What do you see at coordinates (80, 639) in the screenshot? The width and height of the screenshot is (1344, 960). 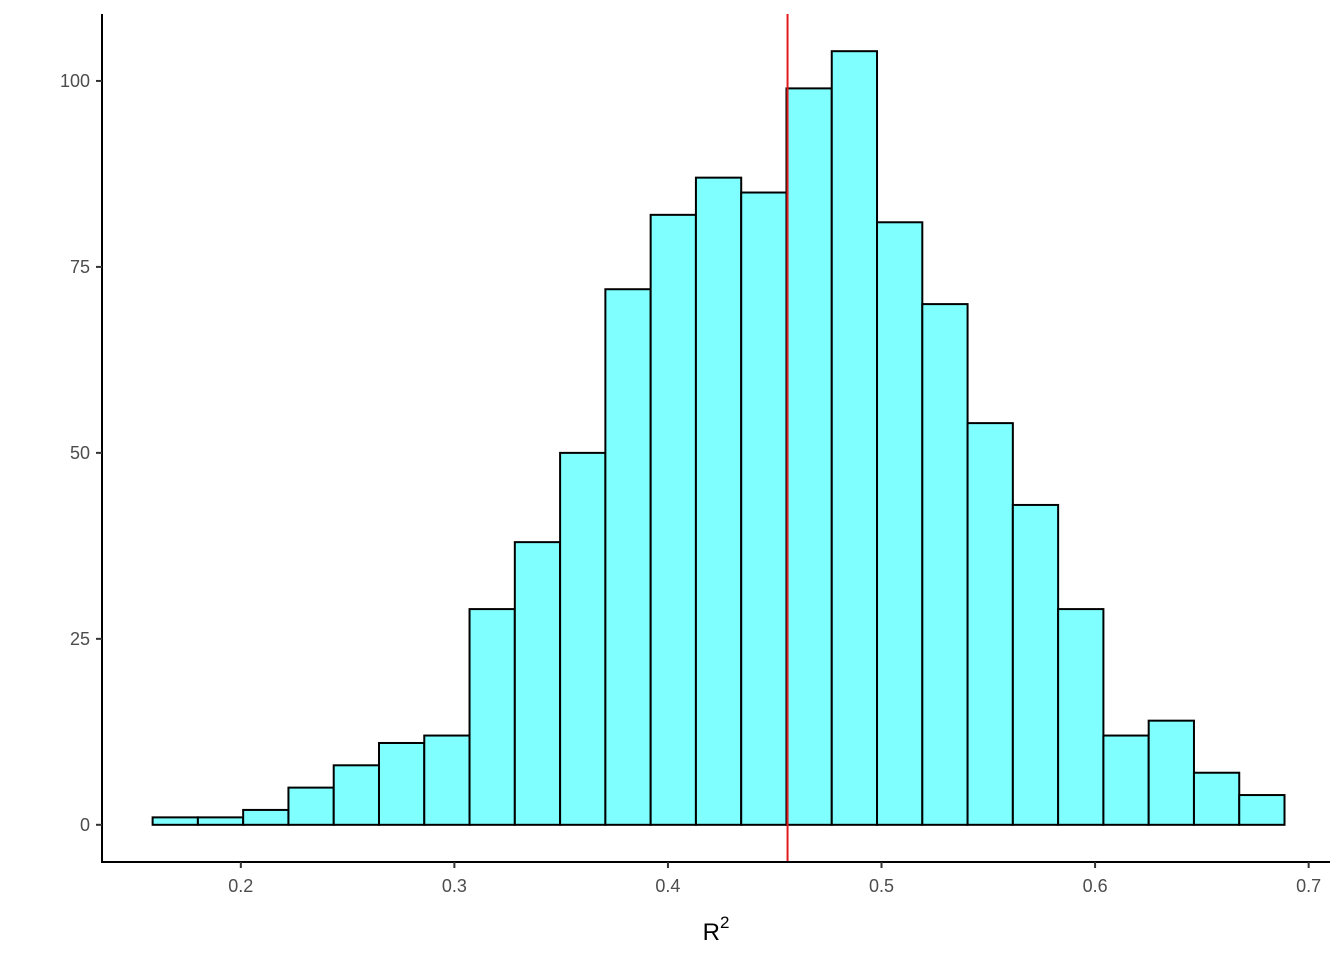 I see `y-tick-label: 25` at bounding box center [80, 639].